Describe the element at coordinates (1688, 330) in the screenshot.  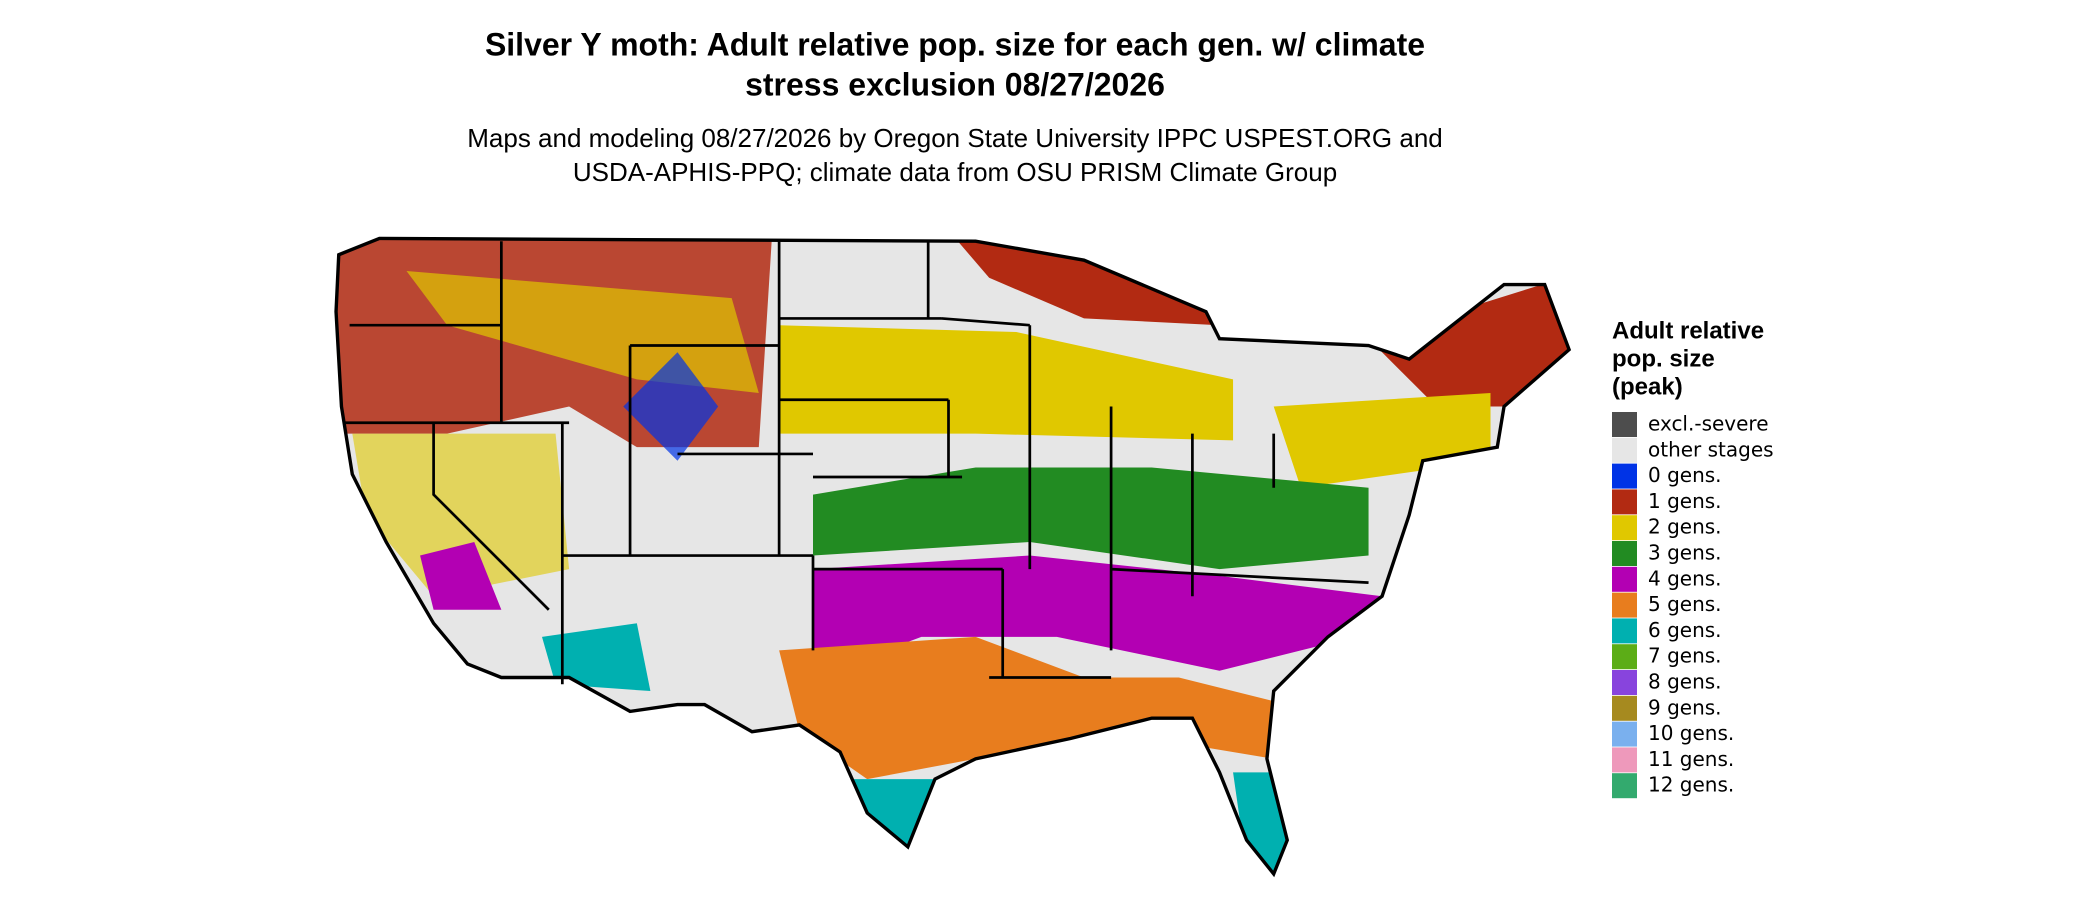
I see `legend-title: Adult relative` at that location.